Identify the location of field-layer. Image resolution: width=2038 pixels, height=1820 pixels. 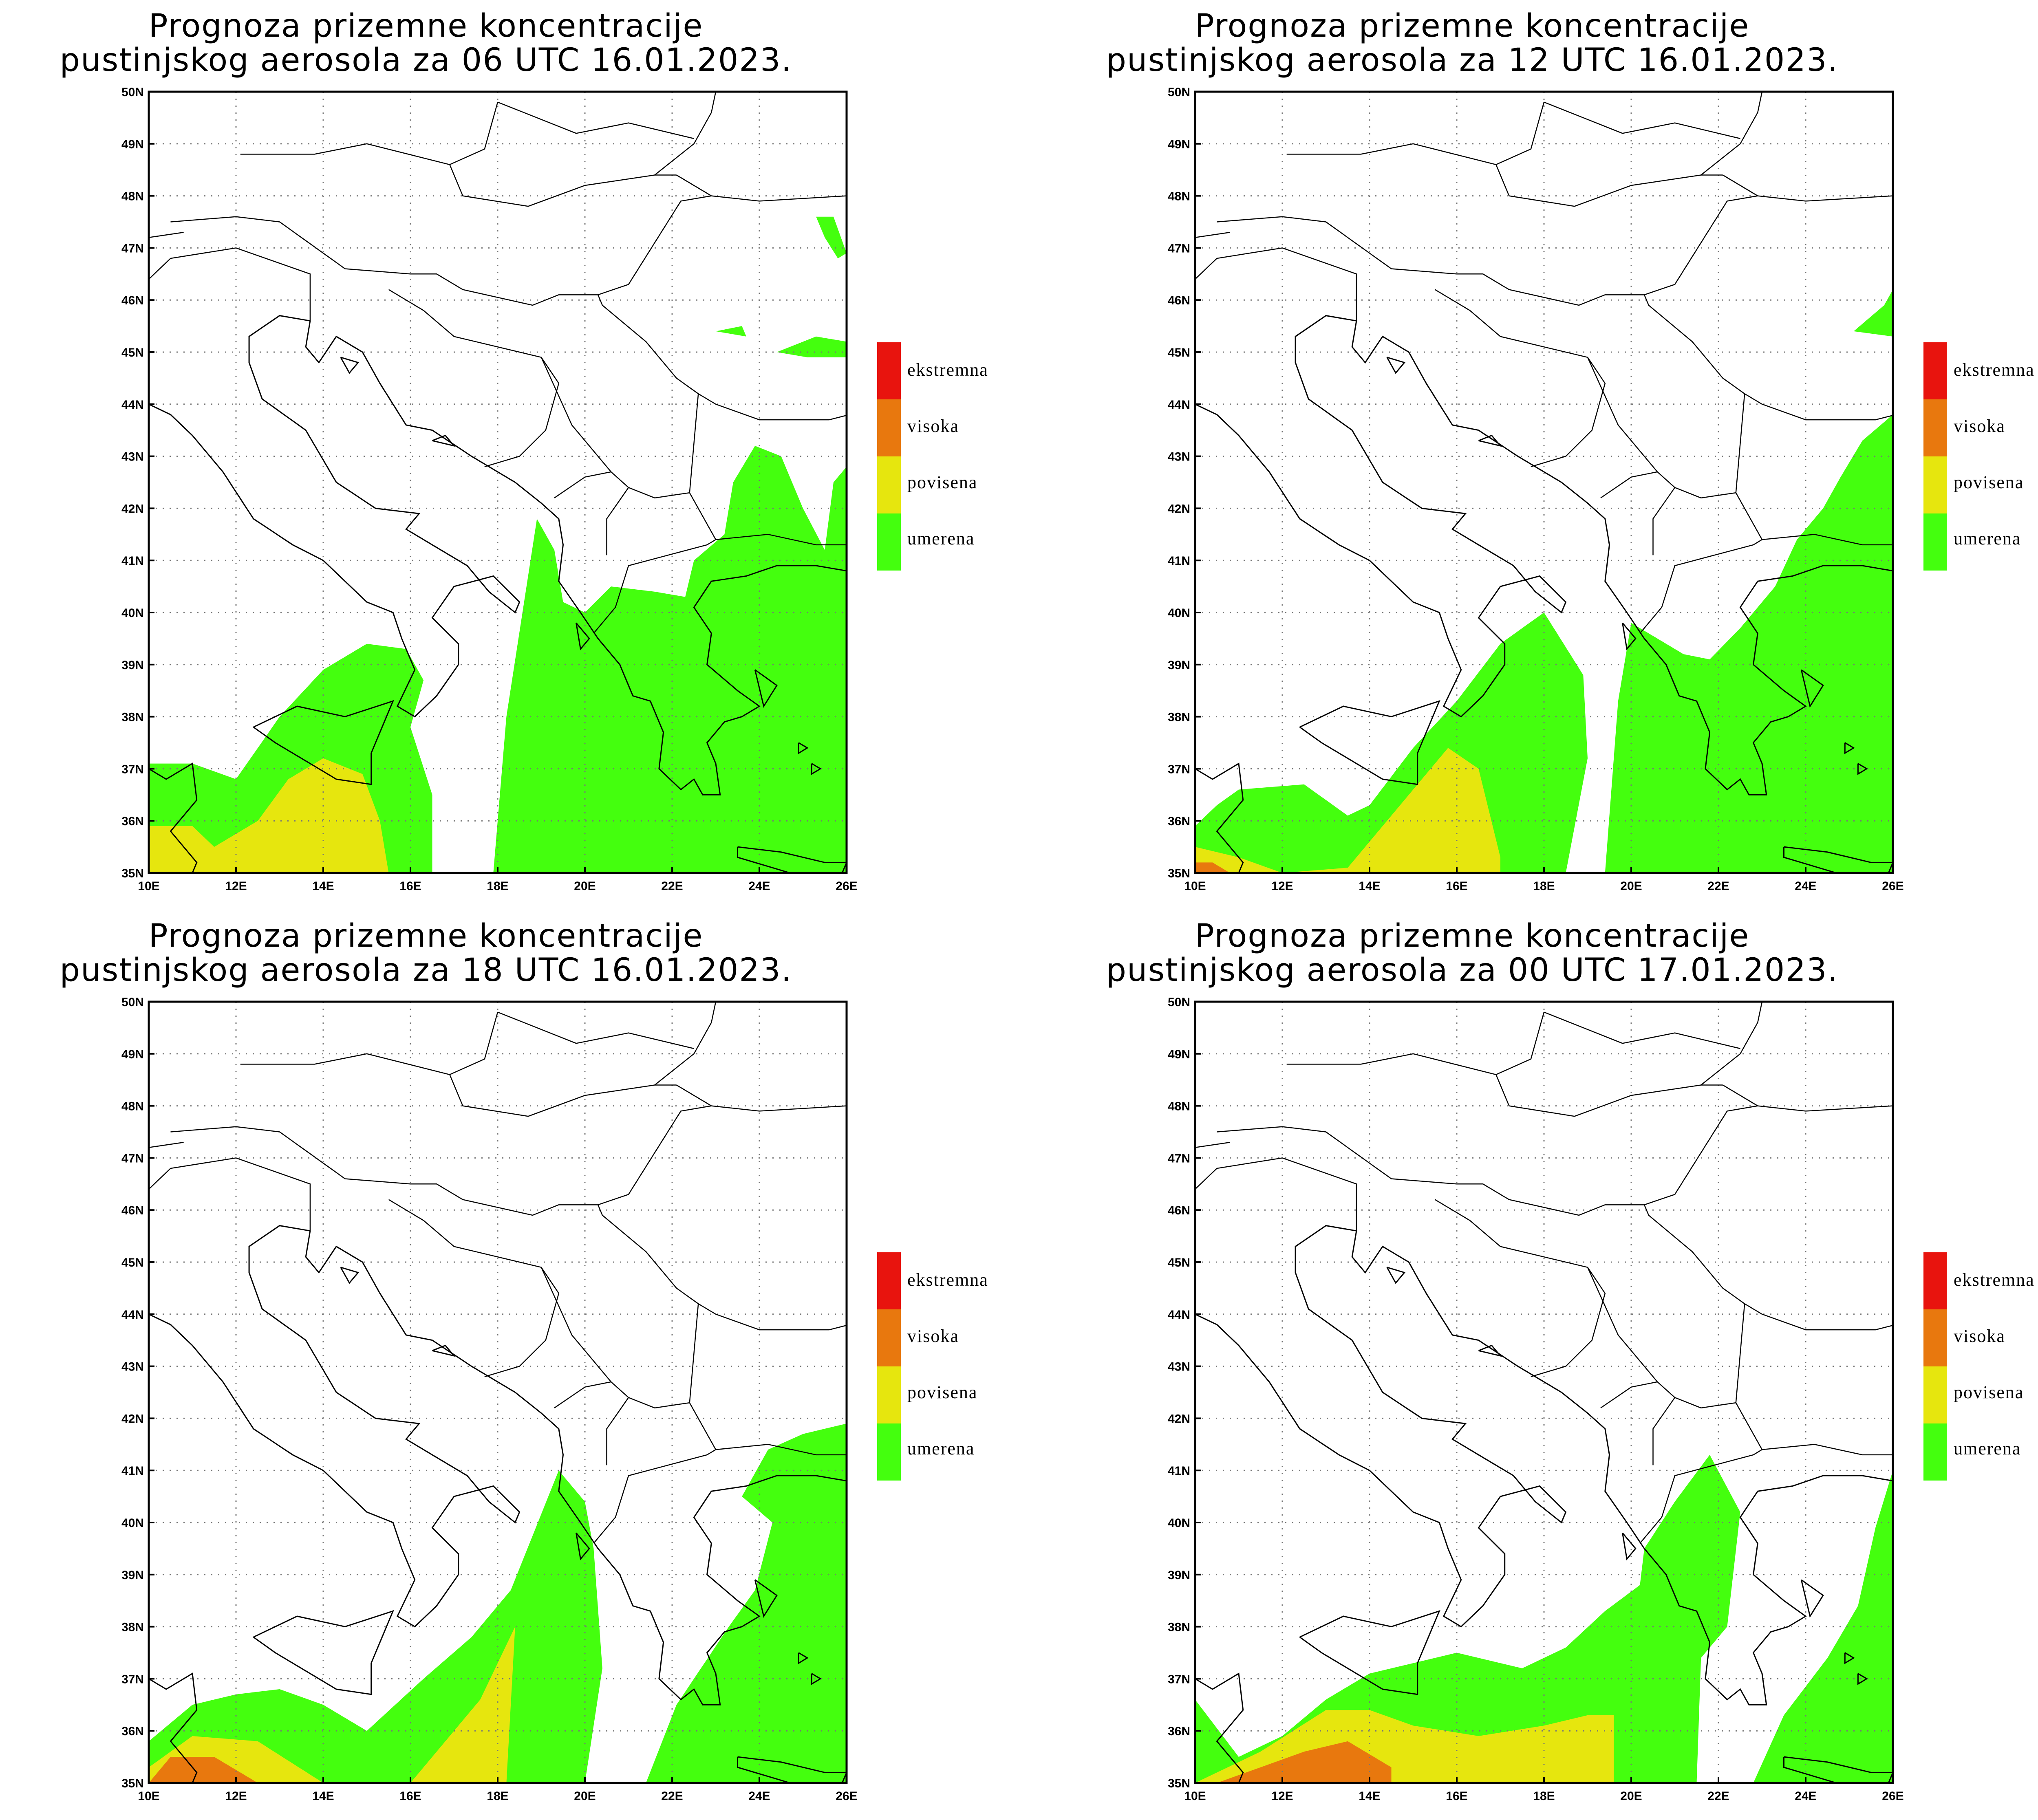
(498, 545).